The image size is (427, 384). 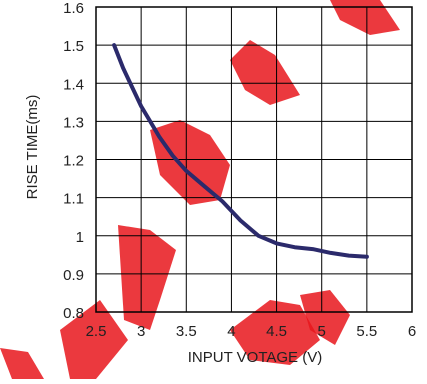 What do you see at coordinates (73, 46) in the screenshot?
I see `y-tick-label: 1.5` at bounding box center [73, 46].